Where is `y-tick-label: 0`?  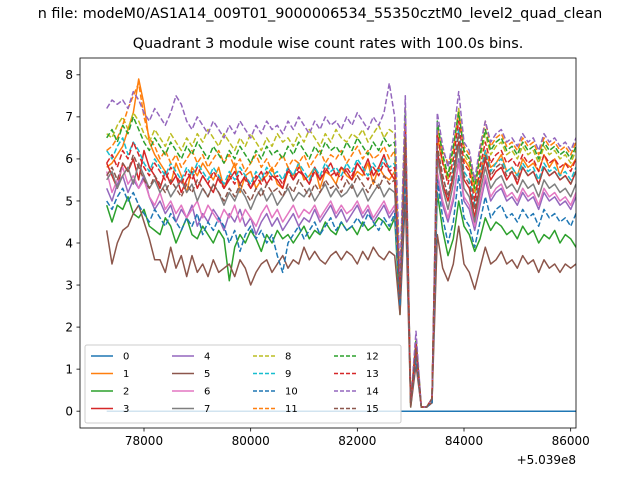
y-tick-label: 0 is located at coordinates (69, 411).